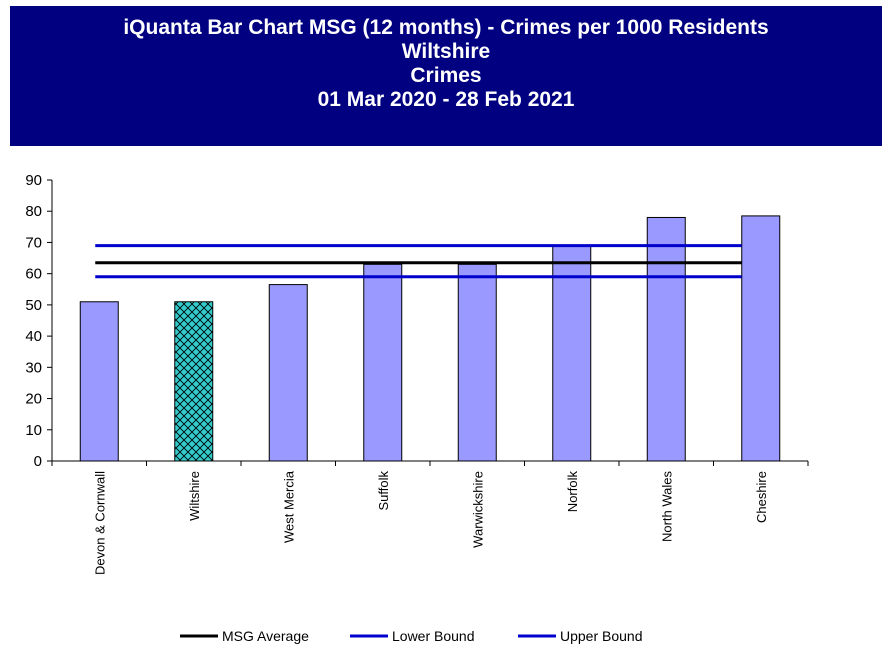  Describe the element at coordinates (99, 381) in the screenshot. I see `bar-devon-cornwall` at that location.